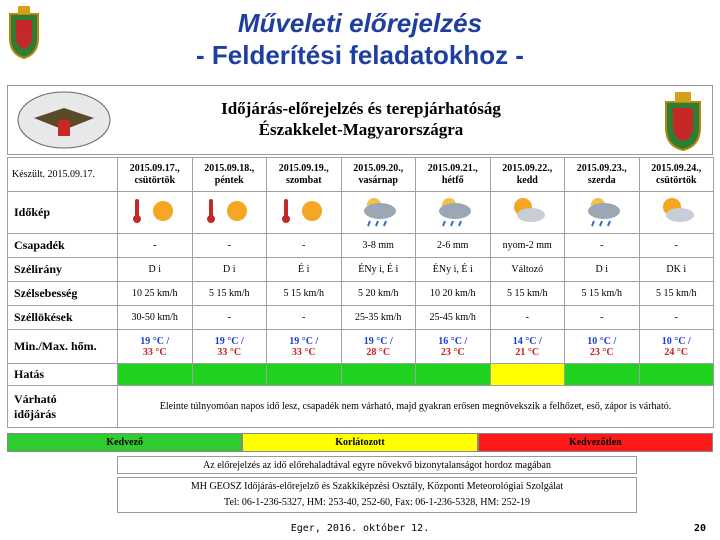 The height and width of the screenshot is (540, 720). I want to click on row-label: Időkép, so click(62, 212).